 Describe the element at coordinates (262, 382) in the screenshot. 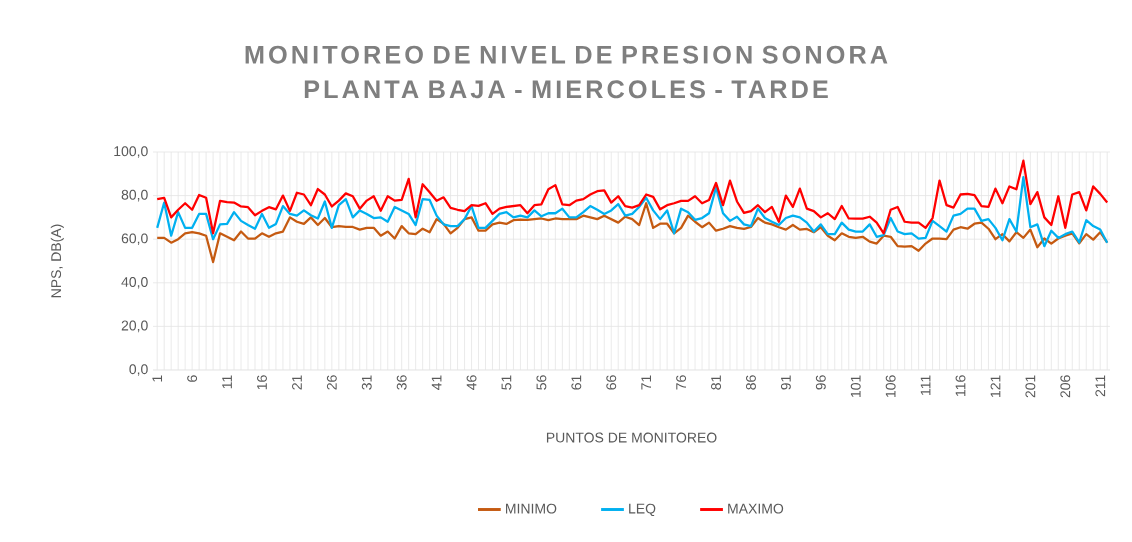

I see `x-tick-label: 16` at that location.